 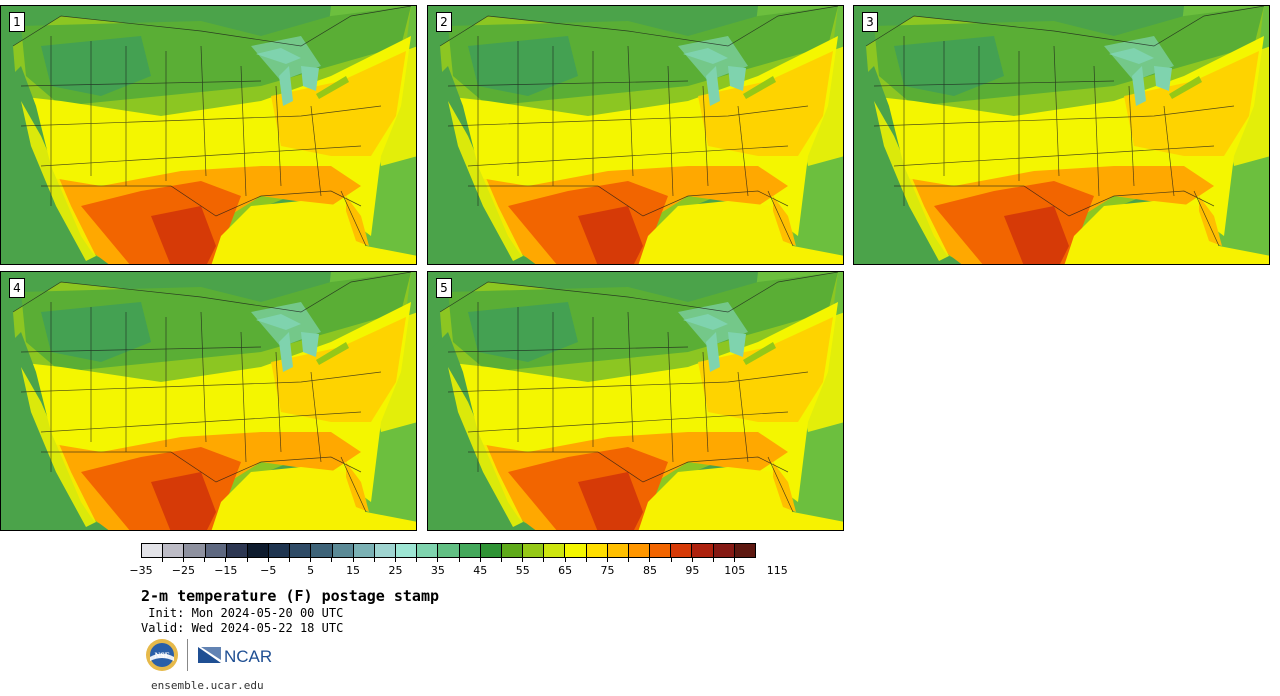 What do you see at coordinates (353, 570) in the screenshot?
I see `colorbar-tick-label: 15` at bounding box center [353, 570].